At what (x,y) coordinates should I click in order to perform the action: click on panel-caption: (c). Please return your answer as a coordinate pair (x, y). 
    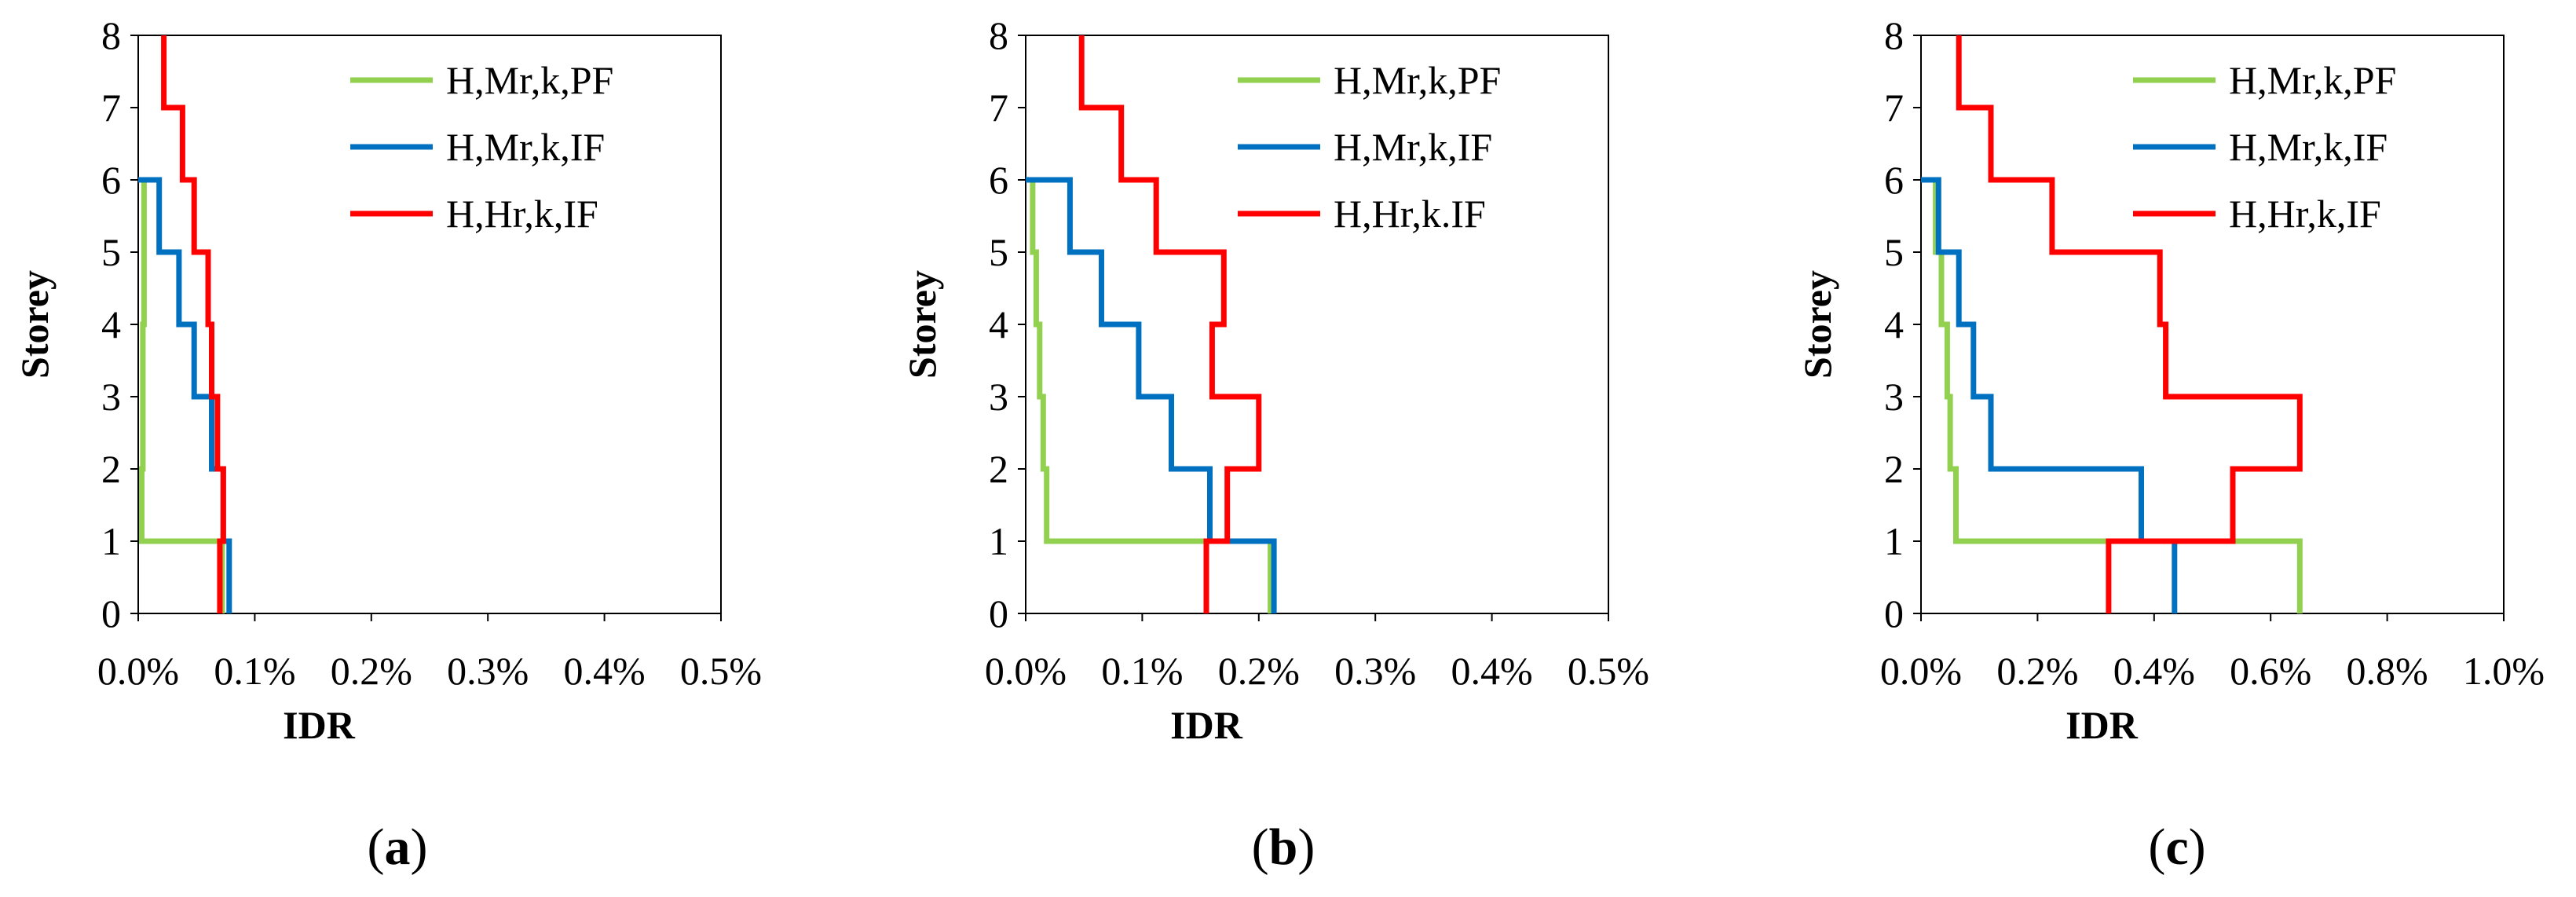
    Looking at the image, I should click on (2176, 847).